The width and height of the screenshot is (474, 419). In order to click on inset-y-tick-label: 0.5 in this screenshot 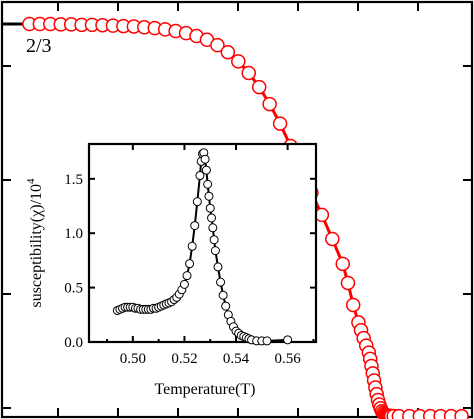, I will do `click(73, 289)`.